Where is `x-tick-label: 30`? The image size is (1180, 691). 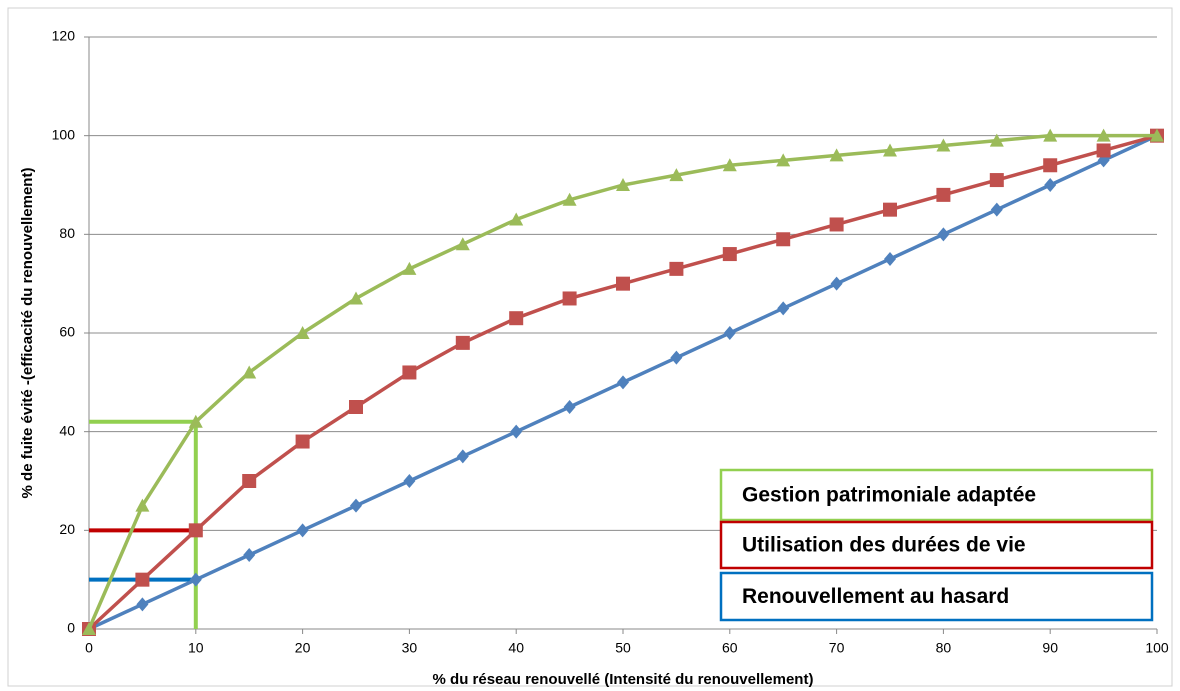 x-tick-label: 30 is located at coordinates (410, 648).